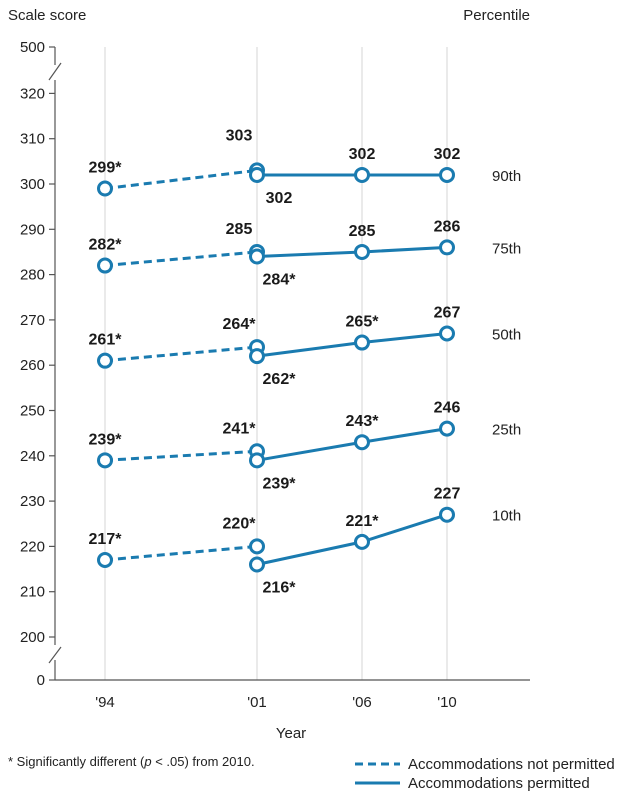  What do you see at coordinates (506, 430) in the screenshot?
I see `percentile-label: 25th` at bounding box center [506, 430].